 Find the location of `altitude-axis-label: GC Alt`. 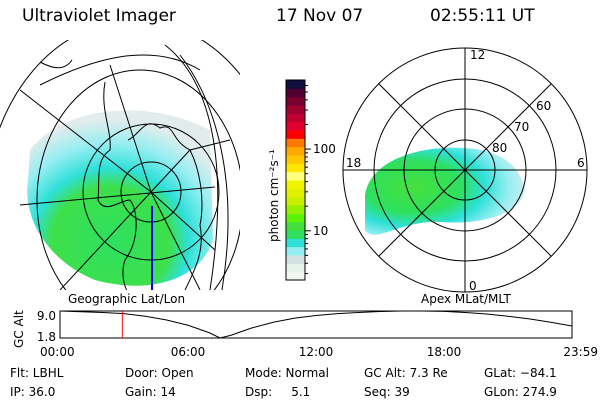

altitude-axis-label: GC Alt is located at coordinates (19, 329).